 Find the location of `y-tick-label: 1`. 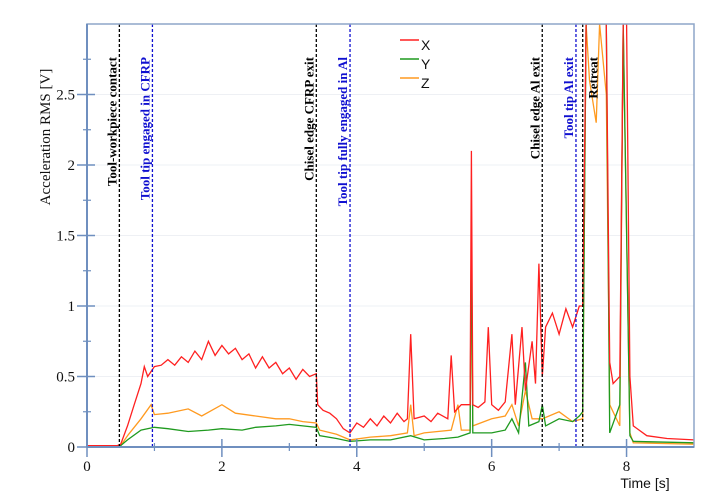

y-tick-label: 1 is located at coordinates (72, 307).